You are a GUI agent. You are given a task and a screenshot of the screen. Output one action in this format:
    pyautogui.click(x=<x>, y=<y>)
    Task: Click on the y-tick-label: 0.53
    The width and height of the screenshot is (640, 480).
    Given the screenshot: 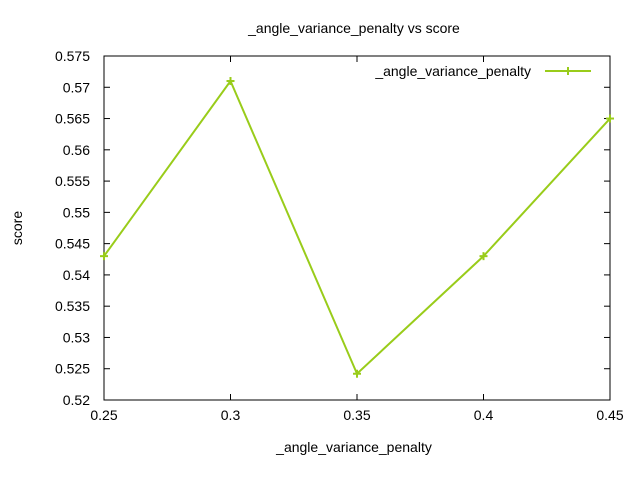 What is the action you would take?
    pyautogui.click(x=76, y=337)
    